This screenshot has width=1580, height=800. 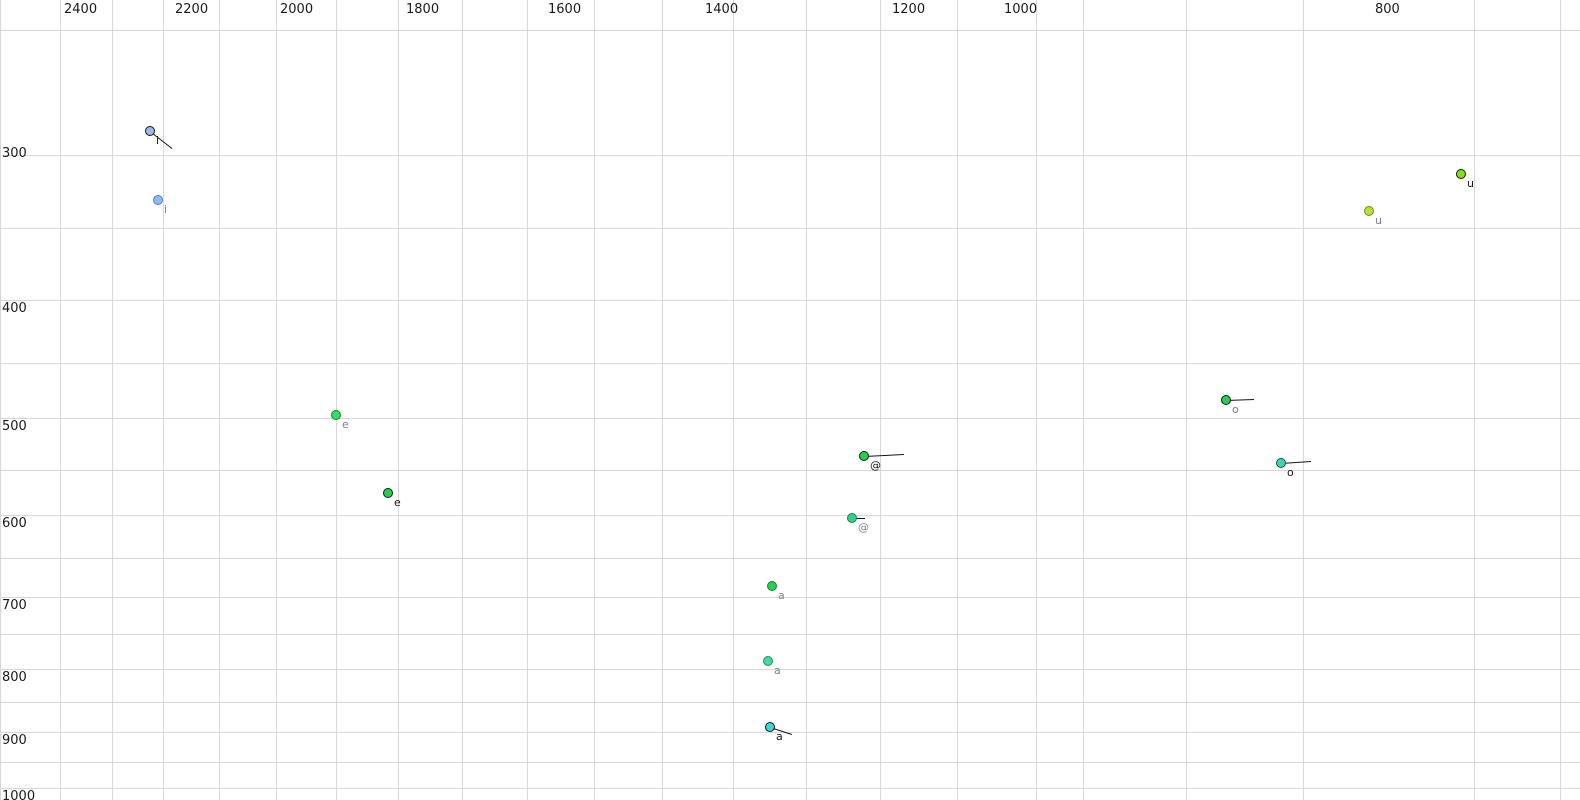 I want to click on x-axis-tick-label: 1600, so click(x=565, y=9).